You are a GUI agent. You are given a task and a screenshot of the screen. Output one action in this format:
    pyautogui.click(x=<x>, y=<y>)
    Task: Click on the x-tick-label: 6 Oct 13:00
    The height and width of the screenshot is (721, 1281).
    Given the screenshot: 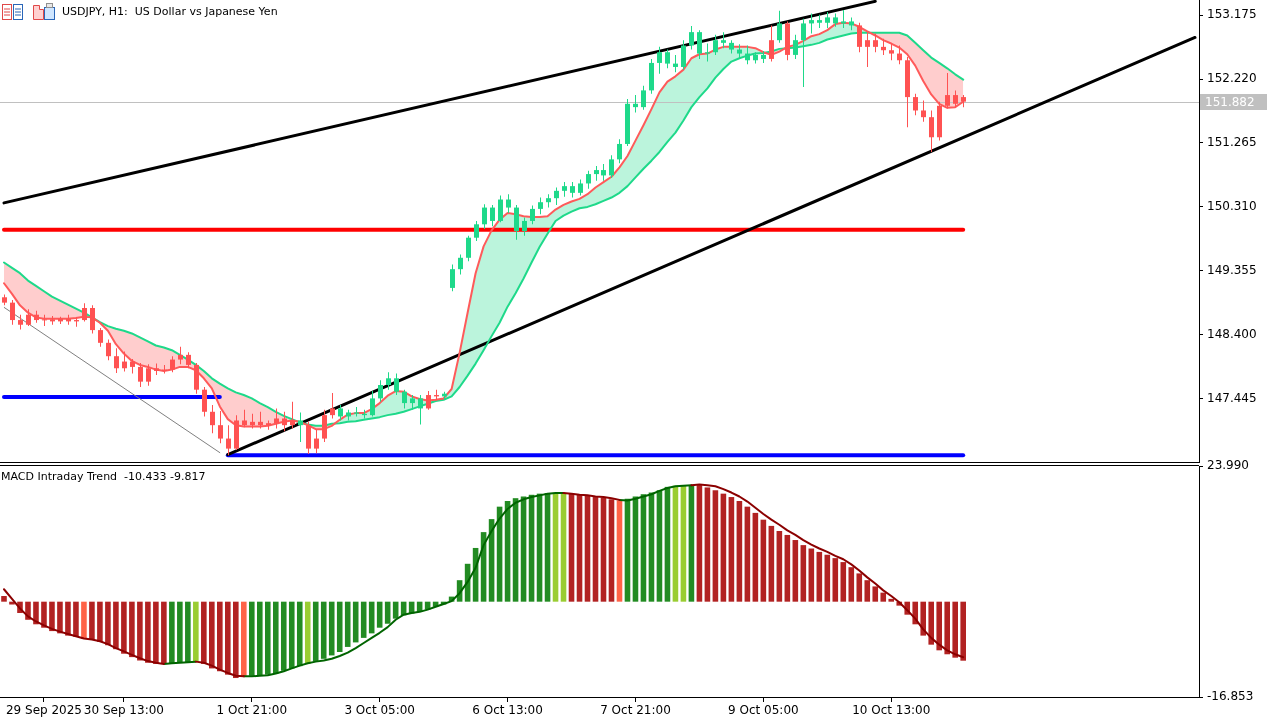 What is the action you would take?
    pyautogui.click(x=507, y=710)
    